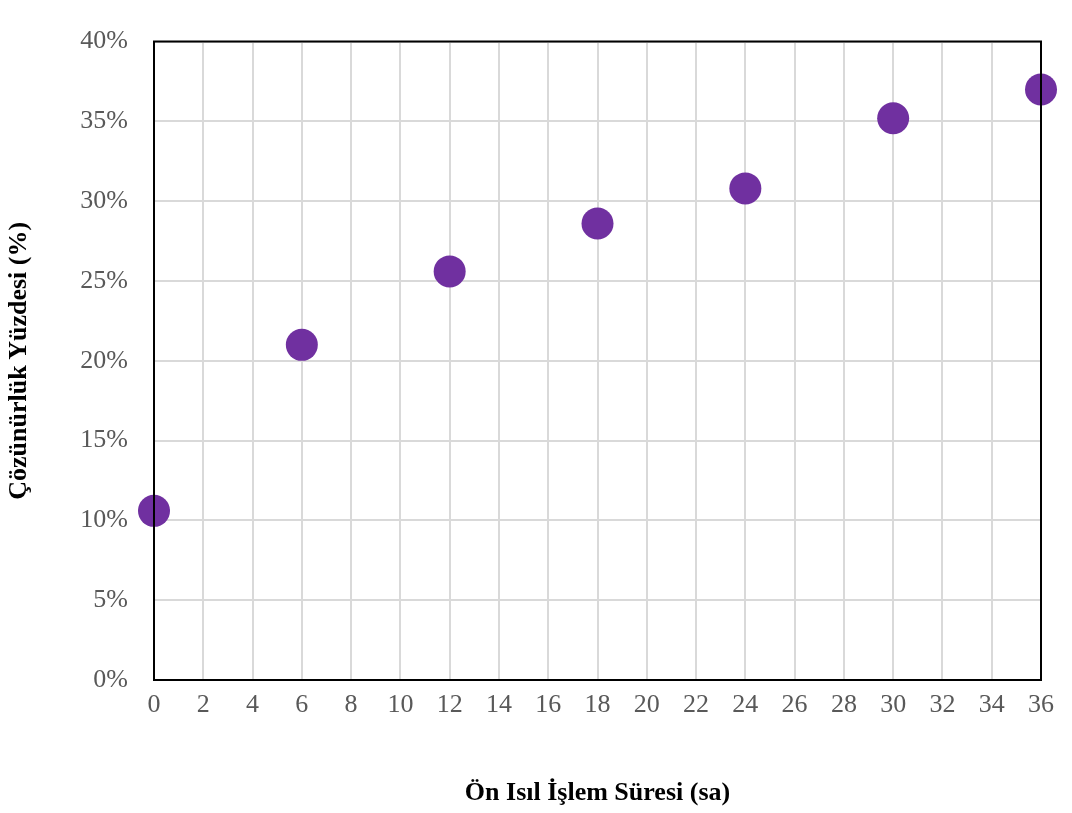 Image resolution: width=1072 pixels, height=813 pixels. What do you see at coordinates (991, 704) in the screenshot?
I see `x-tick-label: 34` at bounding box center [991, 704].